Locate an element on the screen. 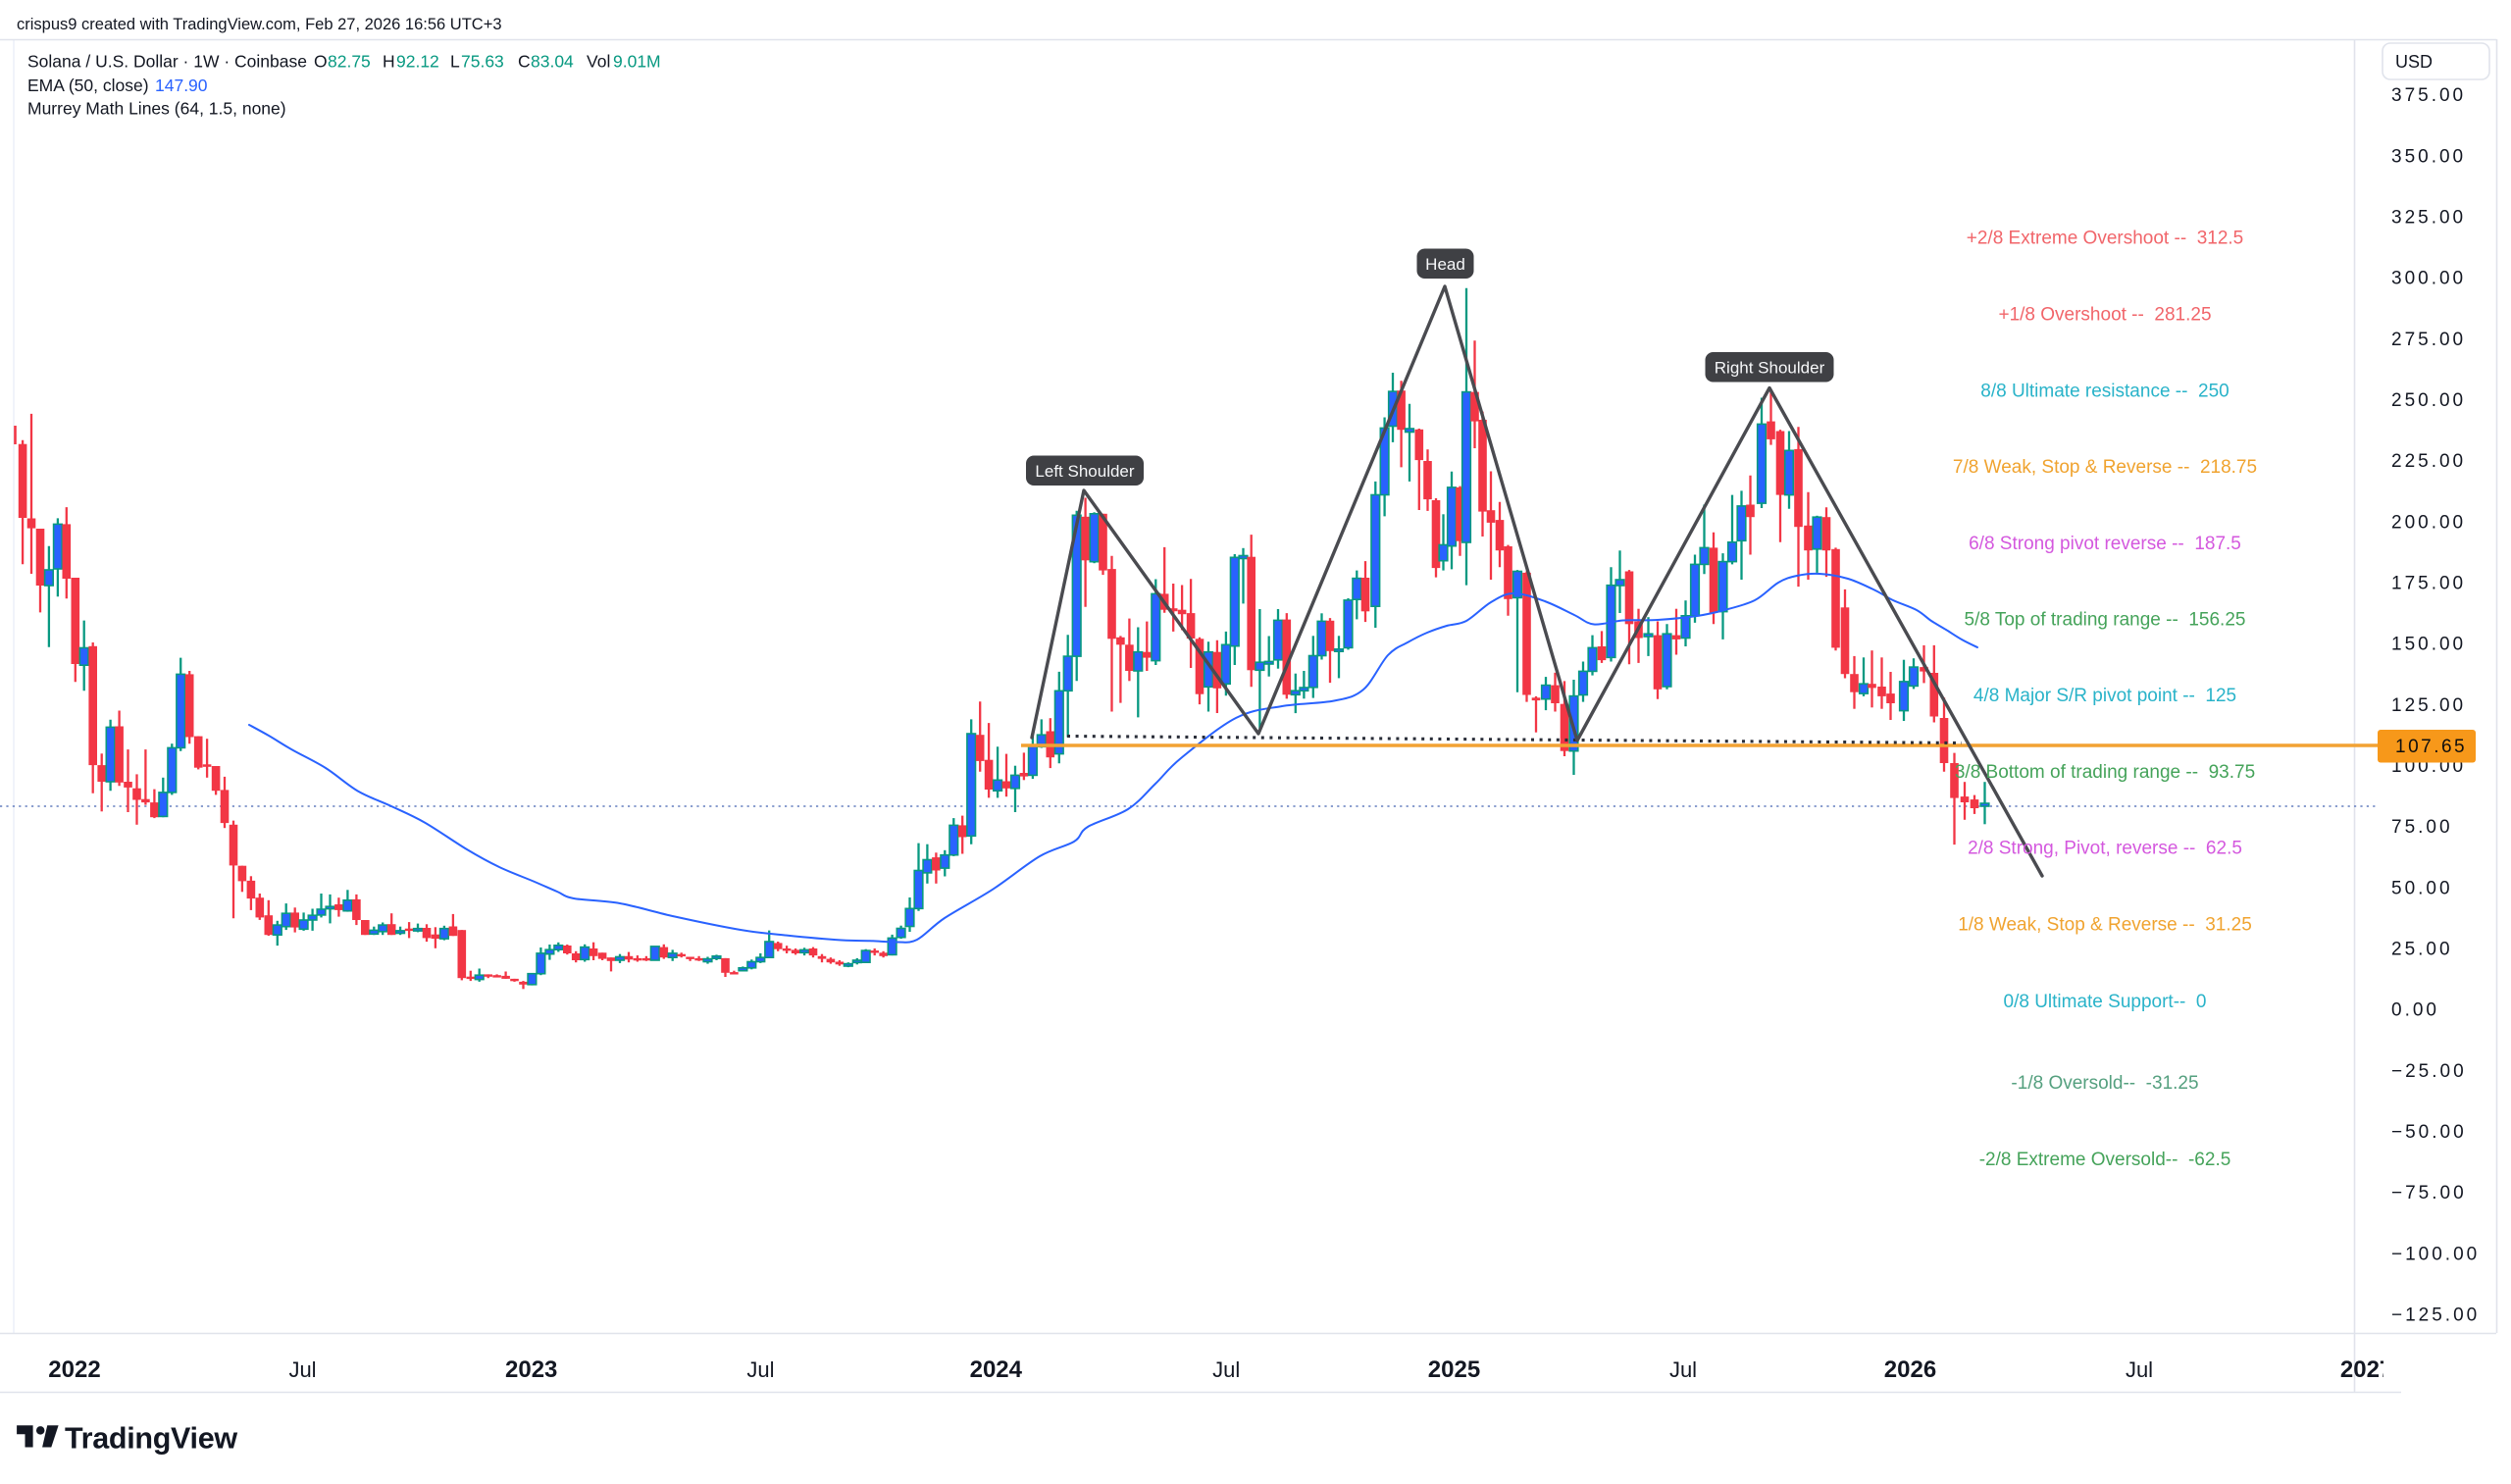  svg-text: 300.00 is located at coordinates (2428, 279).